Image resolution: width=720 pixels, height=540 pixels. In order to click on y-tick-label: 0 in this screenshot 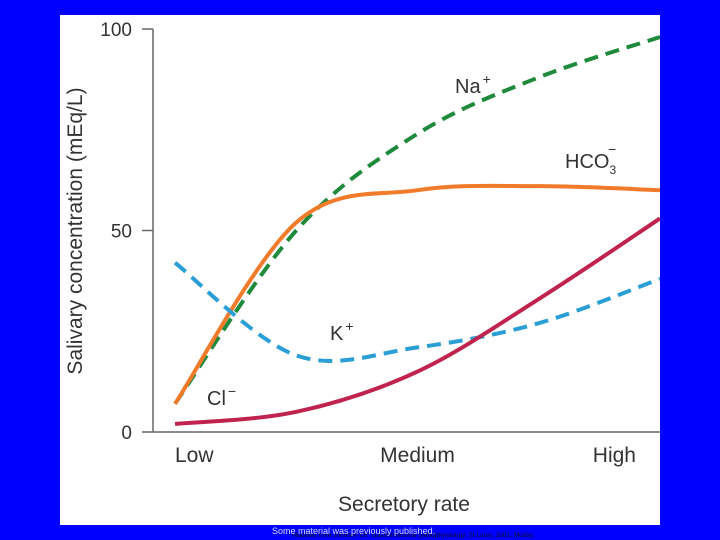, I will do `click(126, 433)`.